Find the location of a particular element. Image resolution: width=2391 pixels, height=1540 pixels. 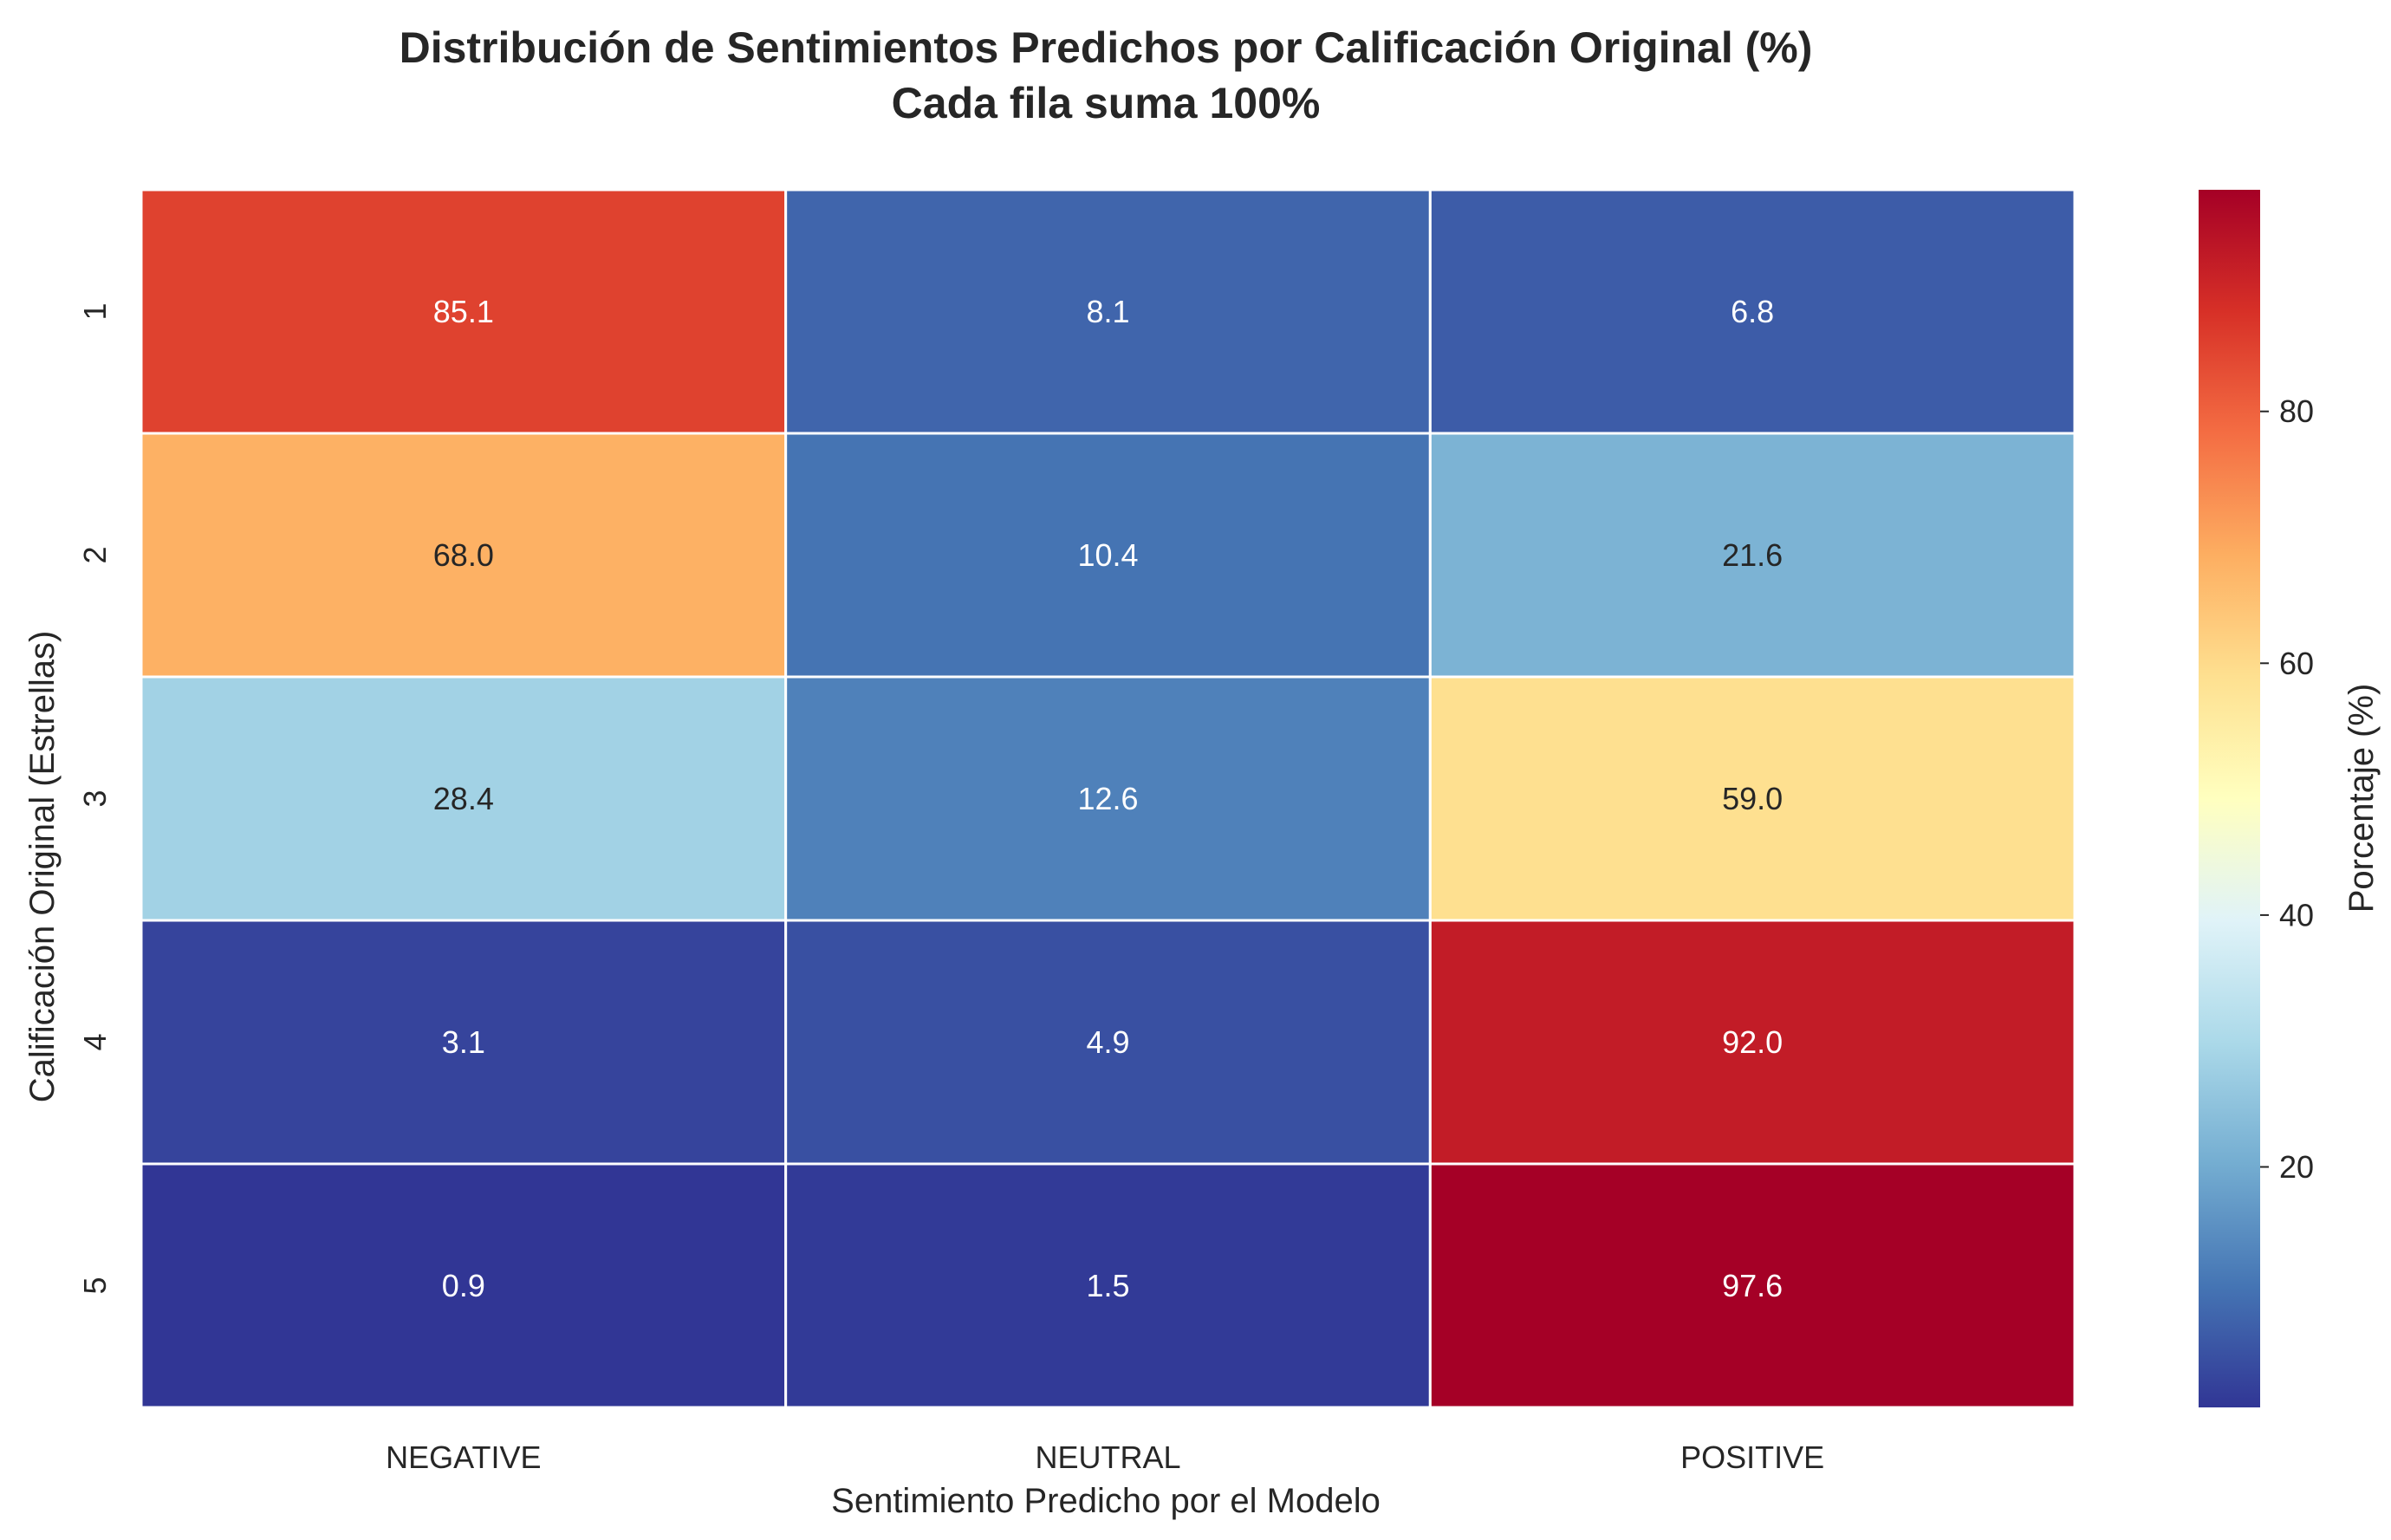

cell-value-label: 97.6 is located at coordinates (1752, 1285).